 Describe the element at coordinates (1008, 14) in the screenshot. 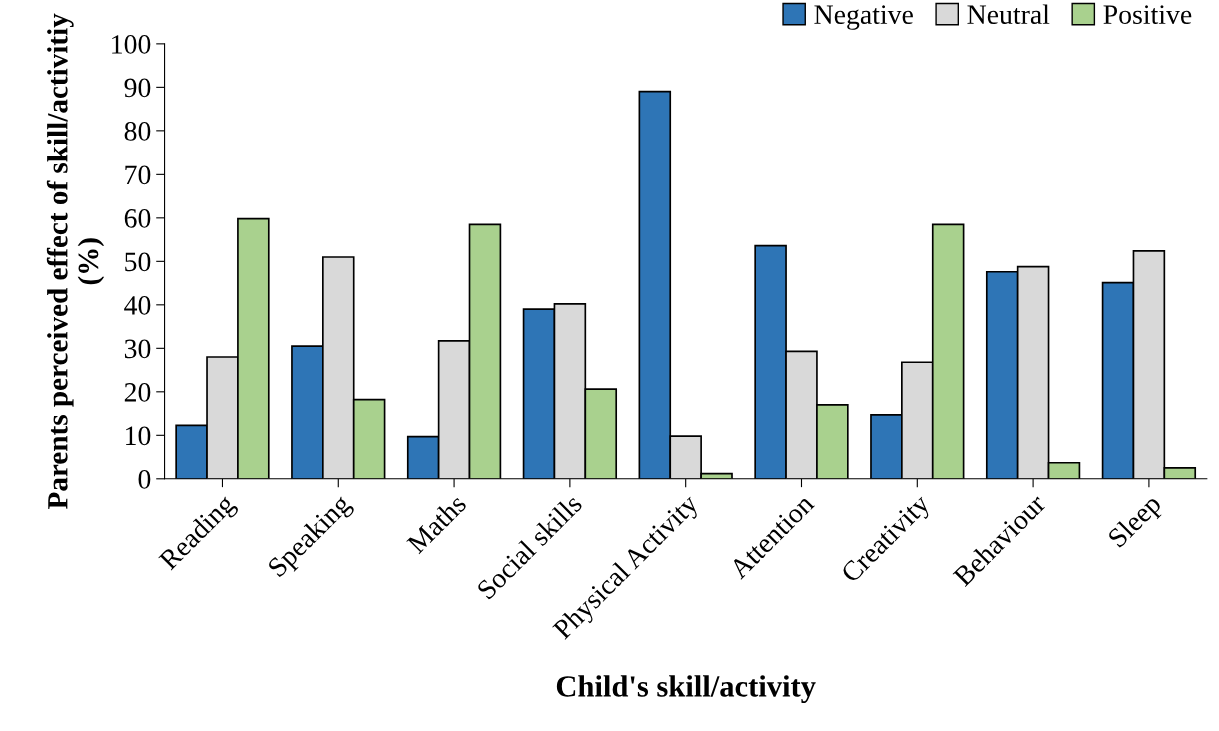

I see `legend-label: Neutral` at that location.